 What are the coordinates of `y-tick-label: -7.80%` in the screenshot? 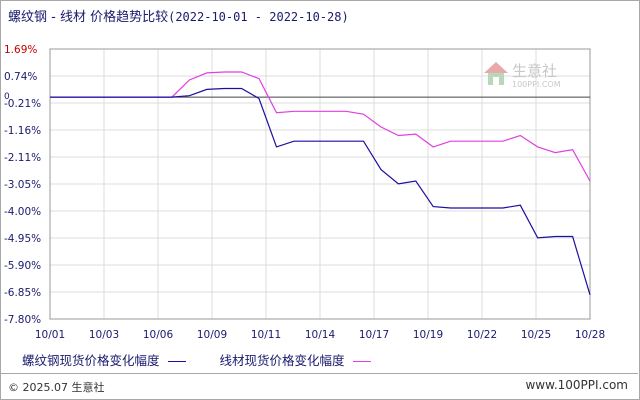 It's located at (22, 320).